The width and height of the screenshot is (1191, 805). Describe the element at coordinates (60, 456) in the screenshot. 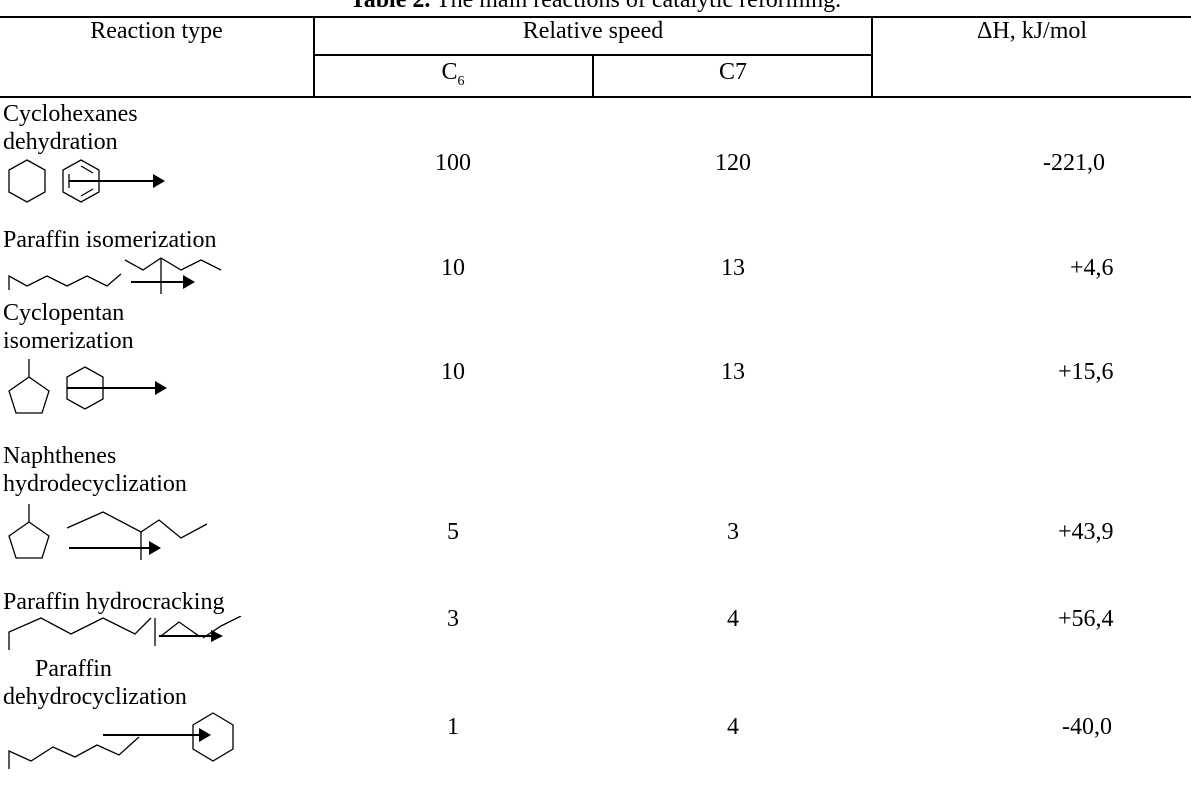

I see `reaction-name-line1: Naphthenes` at that location.